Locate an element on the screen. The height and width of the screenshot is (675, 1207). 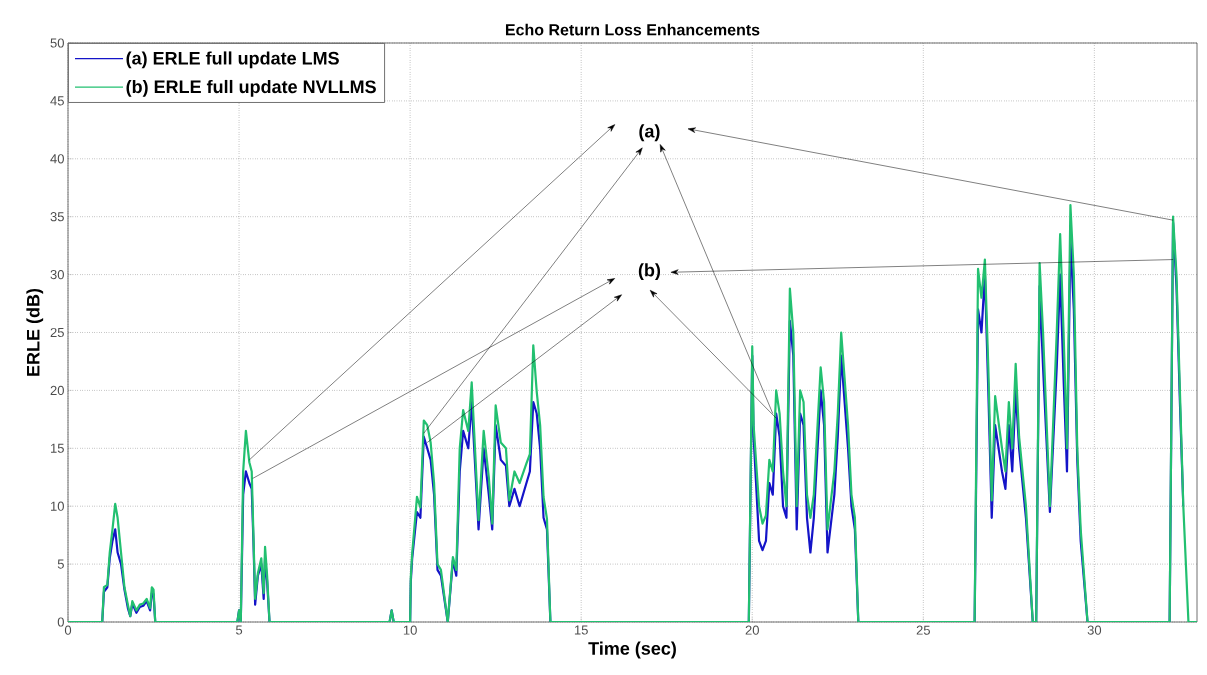
y-tick-label: 20 is located at coordinates (57, 390).